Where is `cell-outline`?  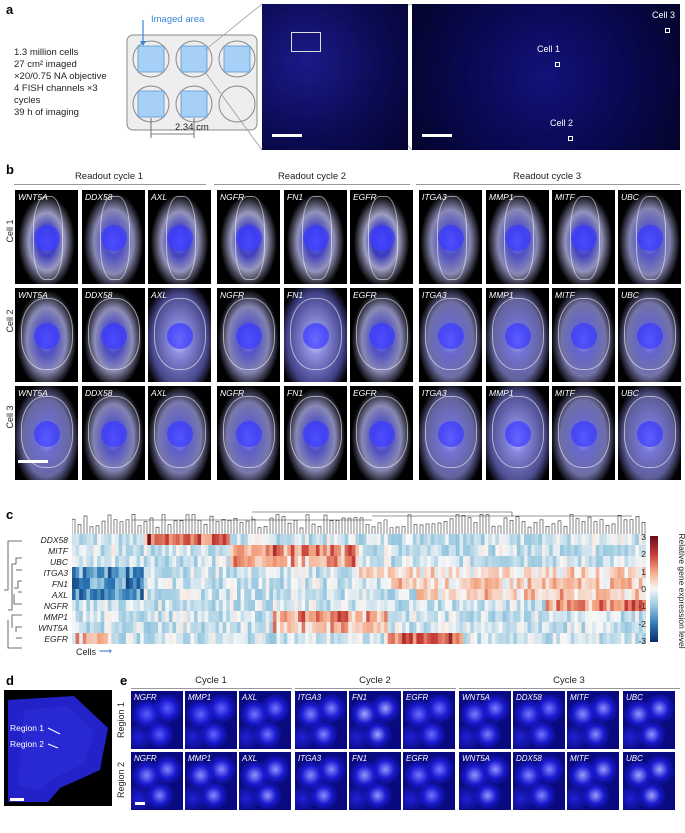 cell-outline is located at coordinates (452, 238).